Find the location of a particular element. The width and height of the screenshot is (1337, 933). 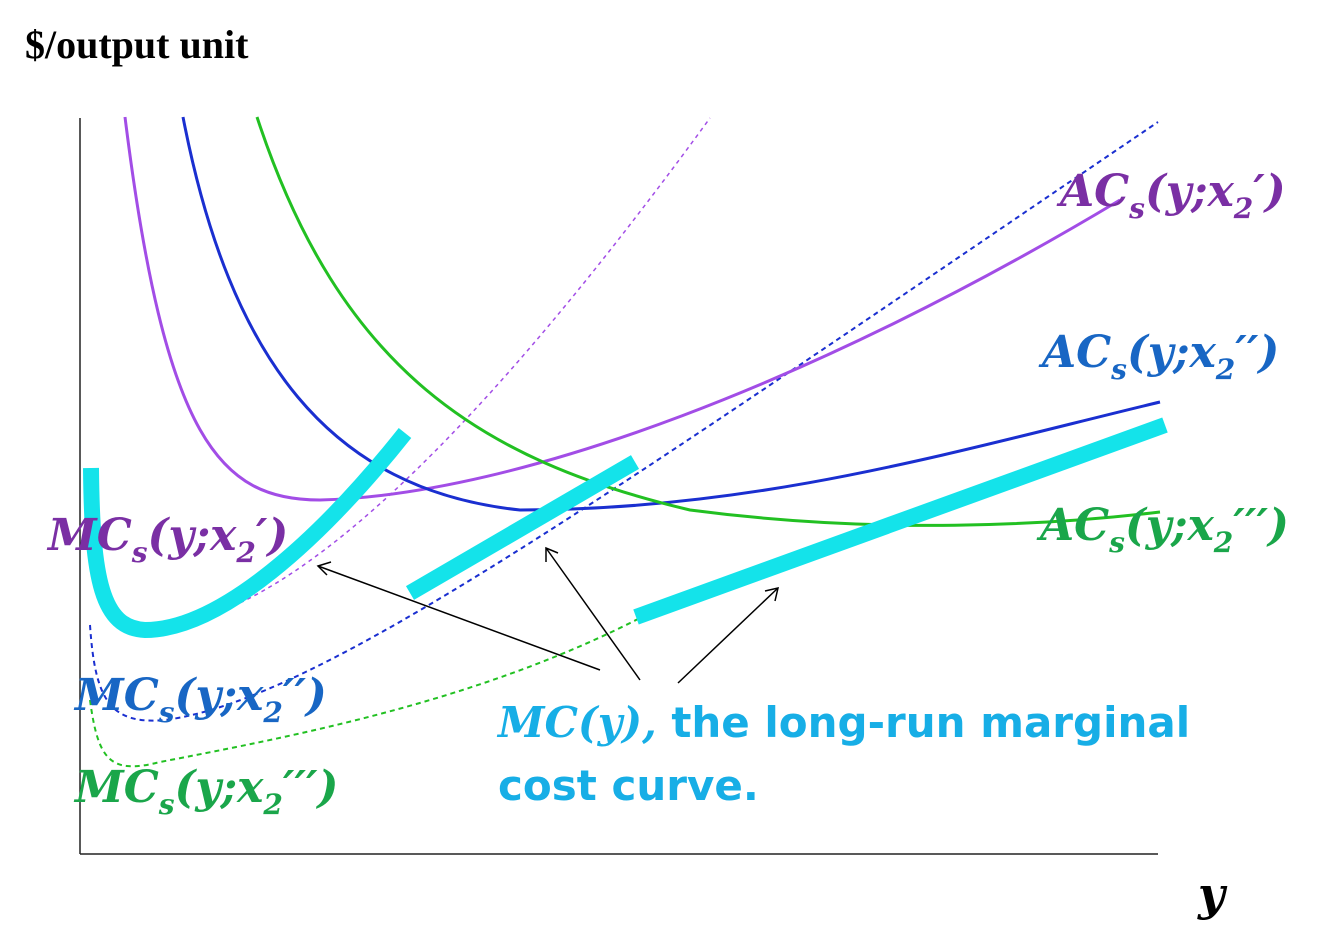

mc-label-x2-triple-prime: MCs(y;x2′′′) is located at coordinates (205, 791).